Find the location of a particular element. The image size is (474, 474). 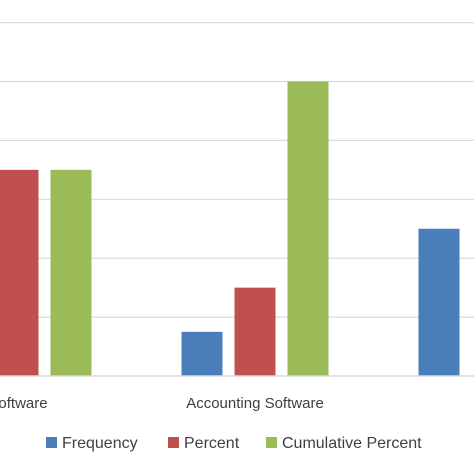

category-labels: Software Accounting Software is located at coordinates (162, 403).